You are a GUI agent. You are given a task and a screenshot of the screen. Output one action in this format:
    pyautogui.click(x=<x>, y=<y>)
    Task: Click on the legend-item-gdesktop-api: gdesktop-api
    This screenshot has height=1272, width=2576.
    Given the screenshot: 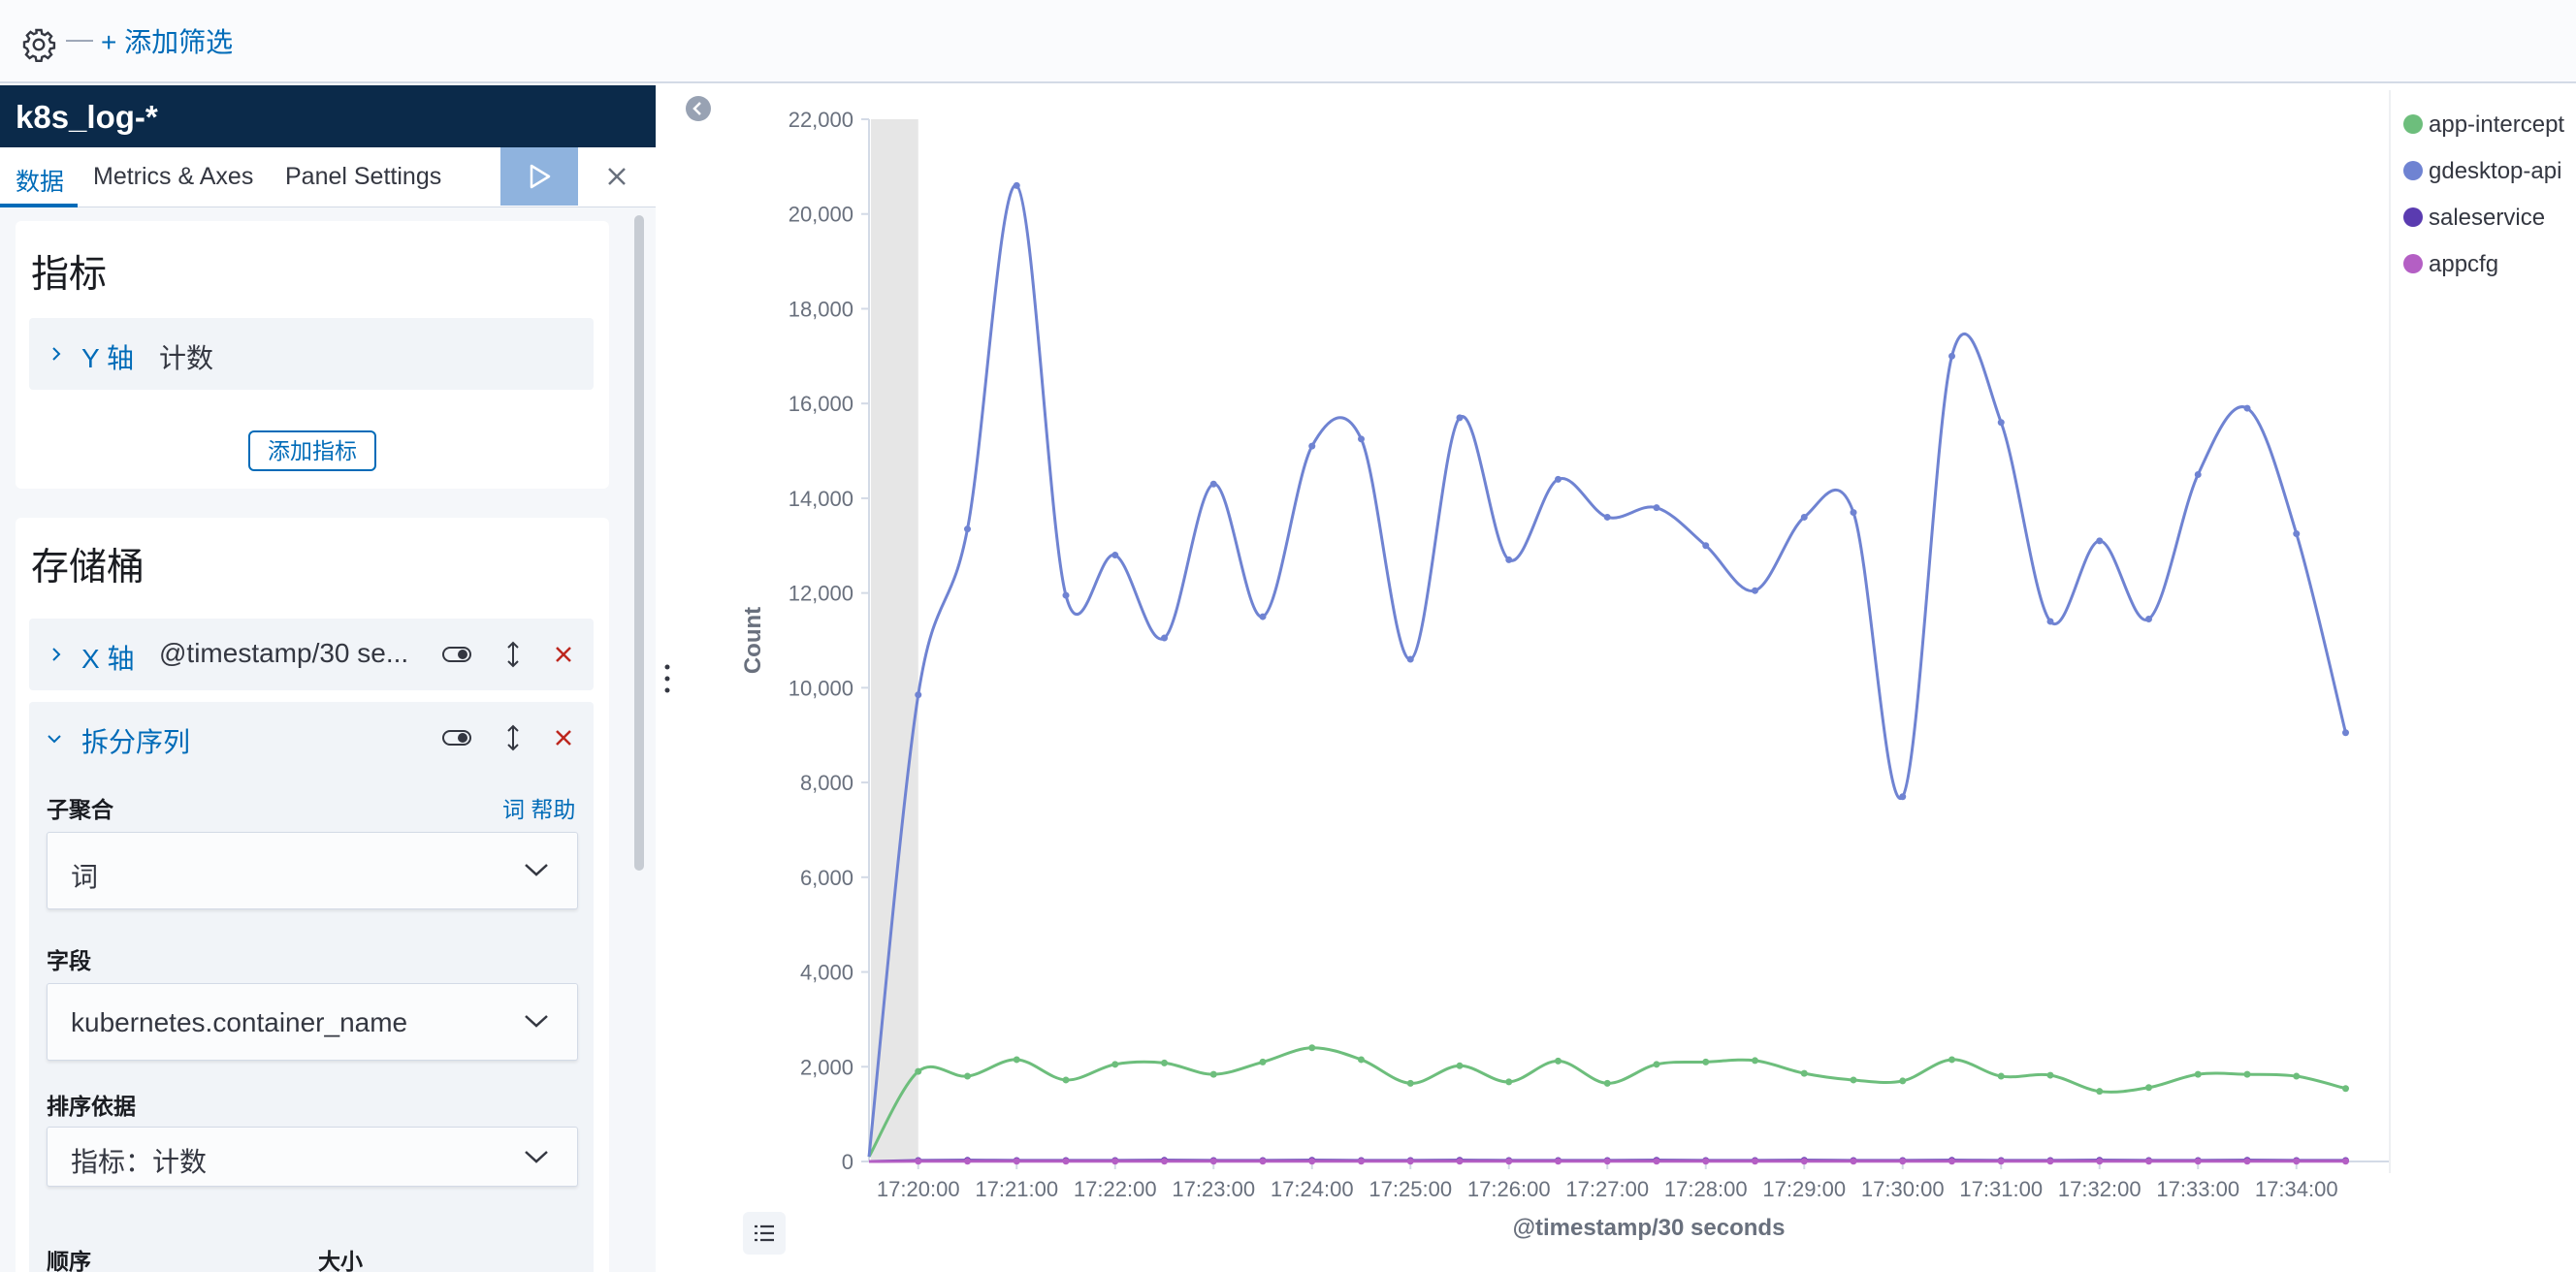 What is the action you would take?
    pyautogui.click(x=2495, y=171)
    